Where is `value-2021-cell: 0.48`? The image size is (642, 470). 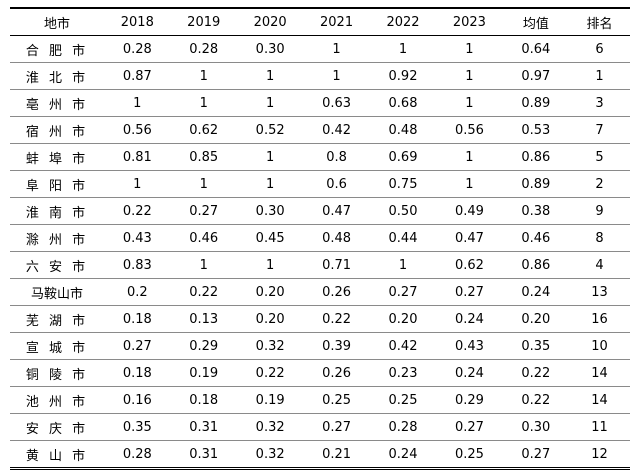
value-2021-cell: 0.48 is located at coordinates (336, 238).